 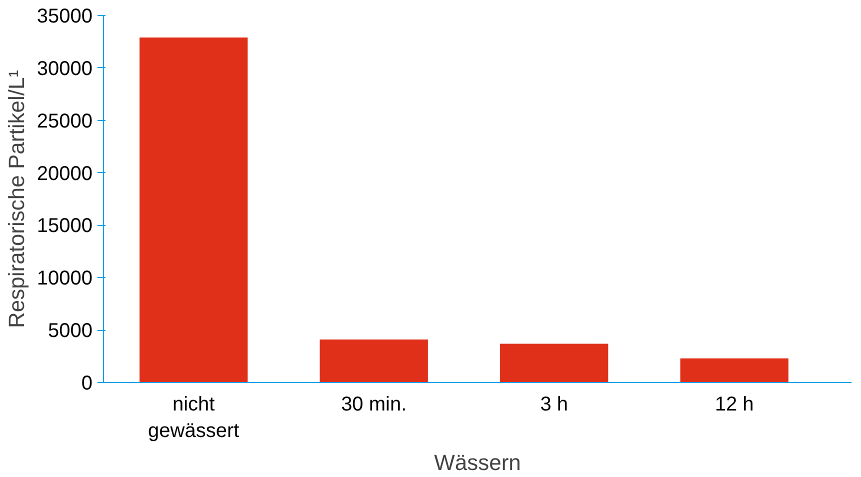 What do you see at coordinates (64, 121) in the screenshot?
I see `y-tick-label: 25000` at bounding box center [64, 121].